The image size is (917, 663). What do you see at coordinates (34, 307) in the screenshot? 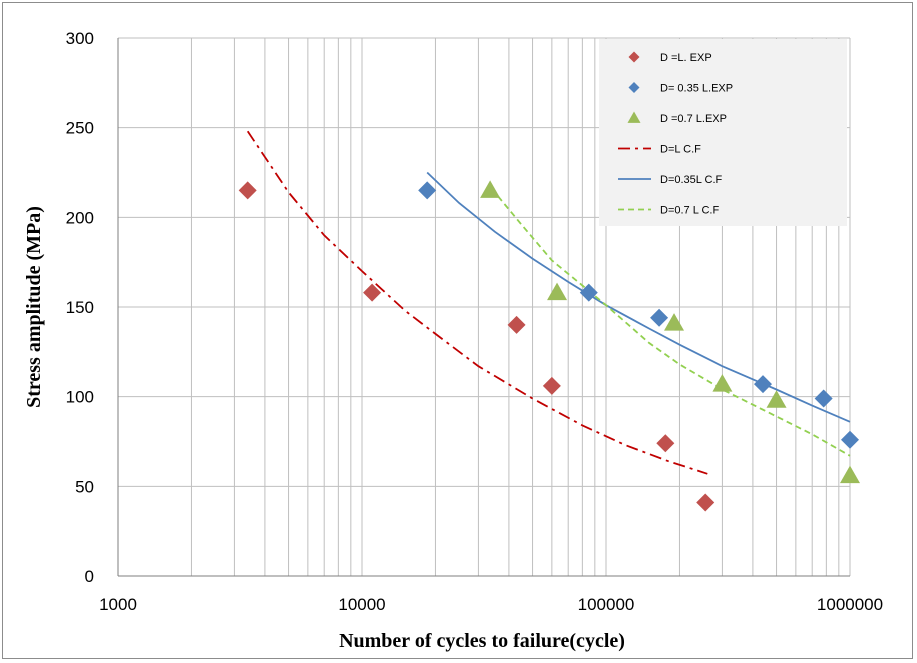
I see `y-axis-label: Stress amplitude (MPa)` at bounding box center [34, 307].